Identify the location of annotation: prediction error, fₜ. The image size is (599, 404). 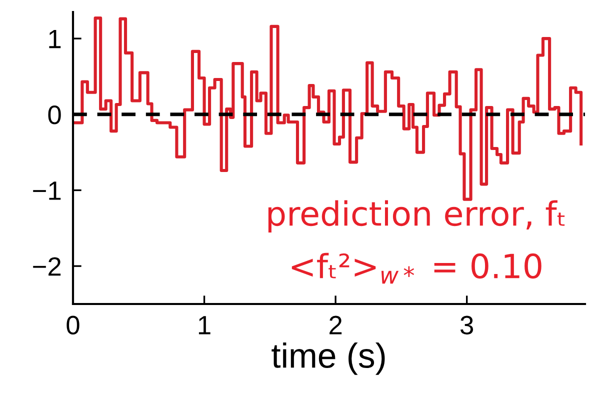
(416, 216).